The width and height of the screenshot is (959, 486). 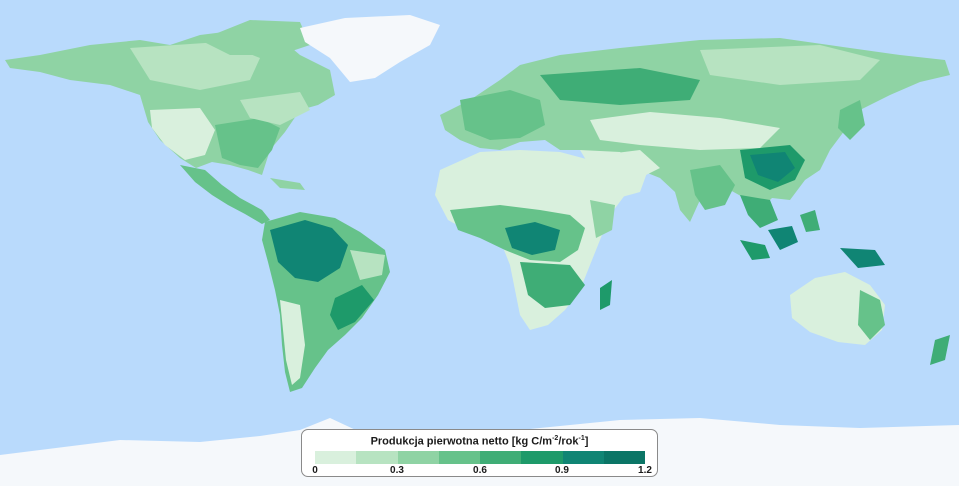 What do you see at coordinates (480, 470) in the screenshot?
I see `legend-tick: 0.6` at bounding box center [480, 470].